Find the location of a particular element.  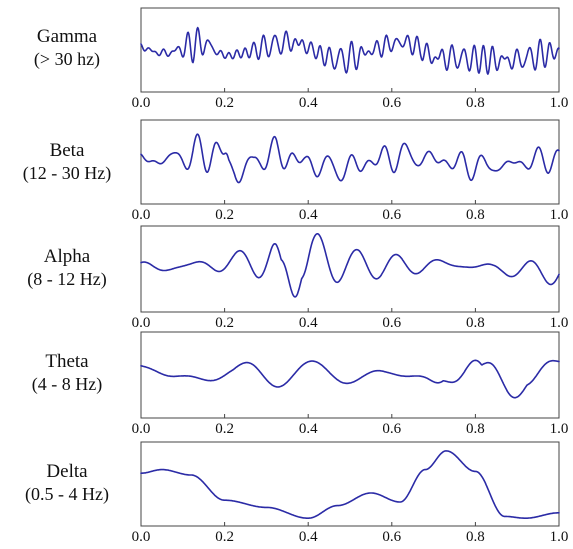

band-name-delta: Delta is located at coordinates (67, 471).